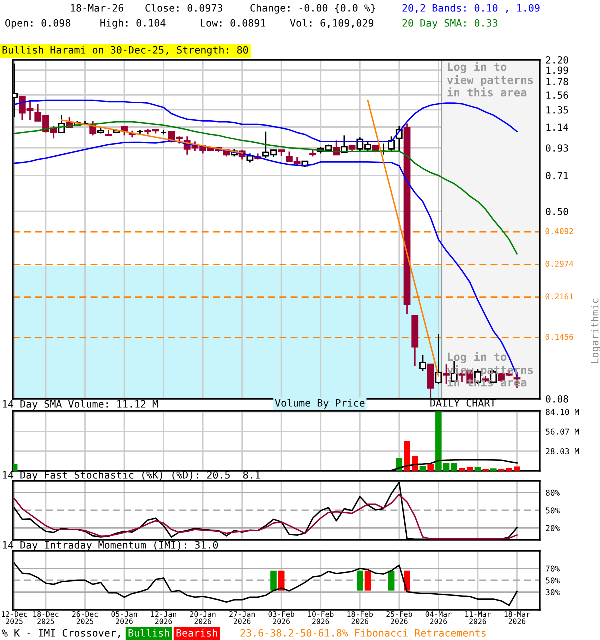 Image resolution: width=600 pixels, height=640 pixels. Describe the element at coordinates (149, 633) in the screenshot. I see `text: Bullish` at that location.